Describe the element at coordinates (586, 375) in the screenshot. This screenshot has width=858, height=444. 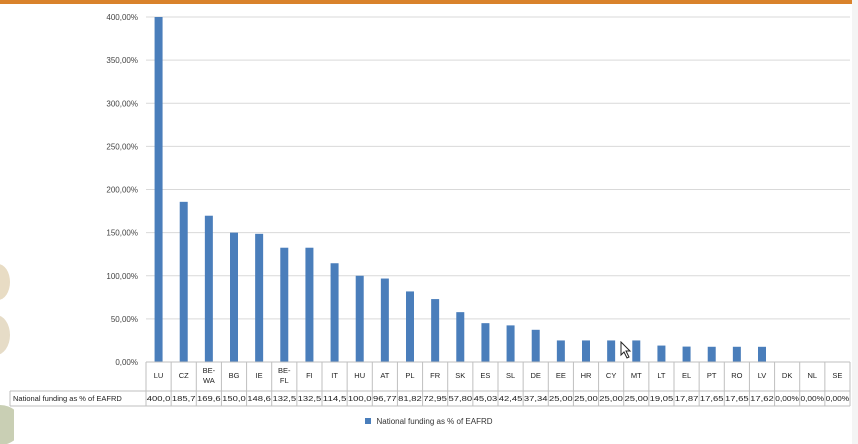
I see `category-label: HR` at that location.